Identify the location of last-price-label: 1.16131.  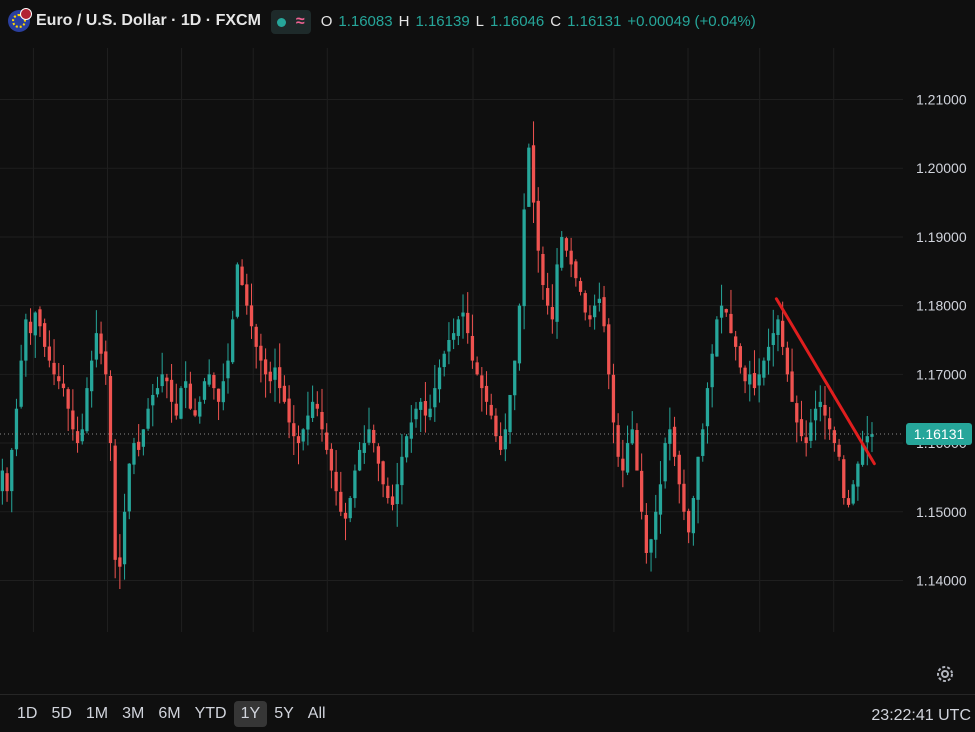
(939, 434).